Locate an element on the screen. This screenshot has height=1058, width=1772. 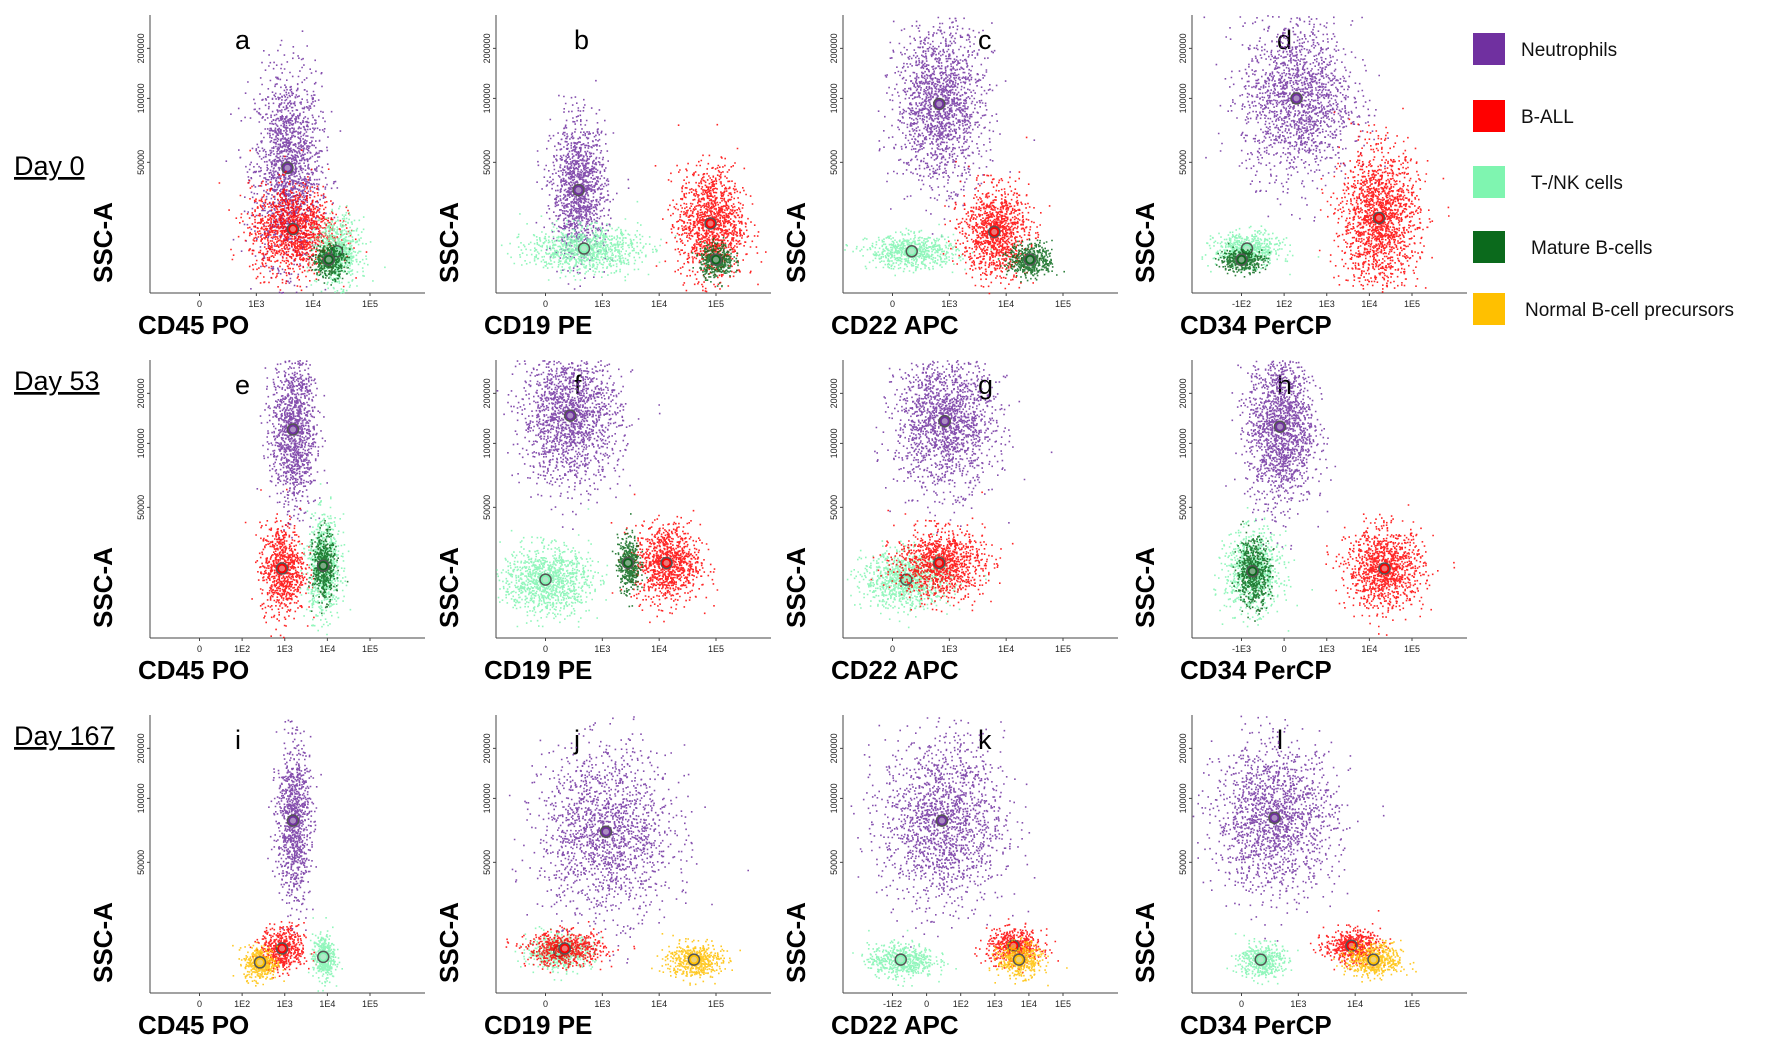
legend-item-b-all: B-ALL is located at coordinates (1523, 116).